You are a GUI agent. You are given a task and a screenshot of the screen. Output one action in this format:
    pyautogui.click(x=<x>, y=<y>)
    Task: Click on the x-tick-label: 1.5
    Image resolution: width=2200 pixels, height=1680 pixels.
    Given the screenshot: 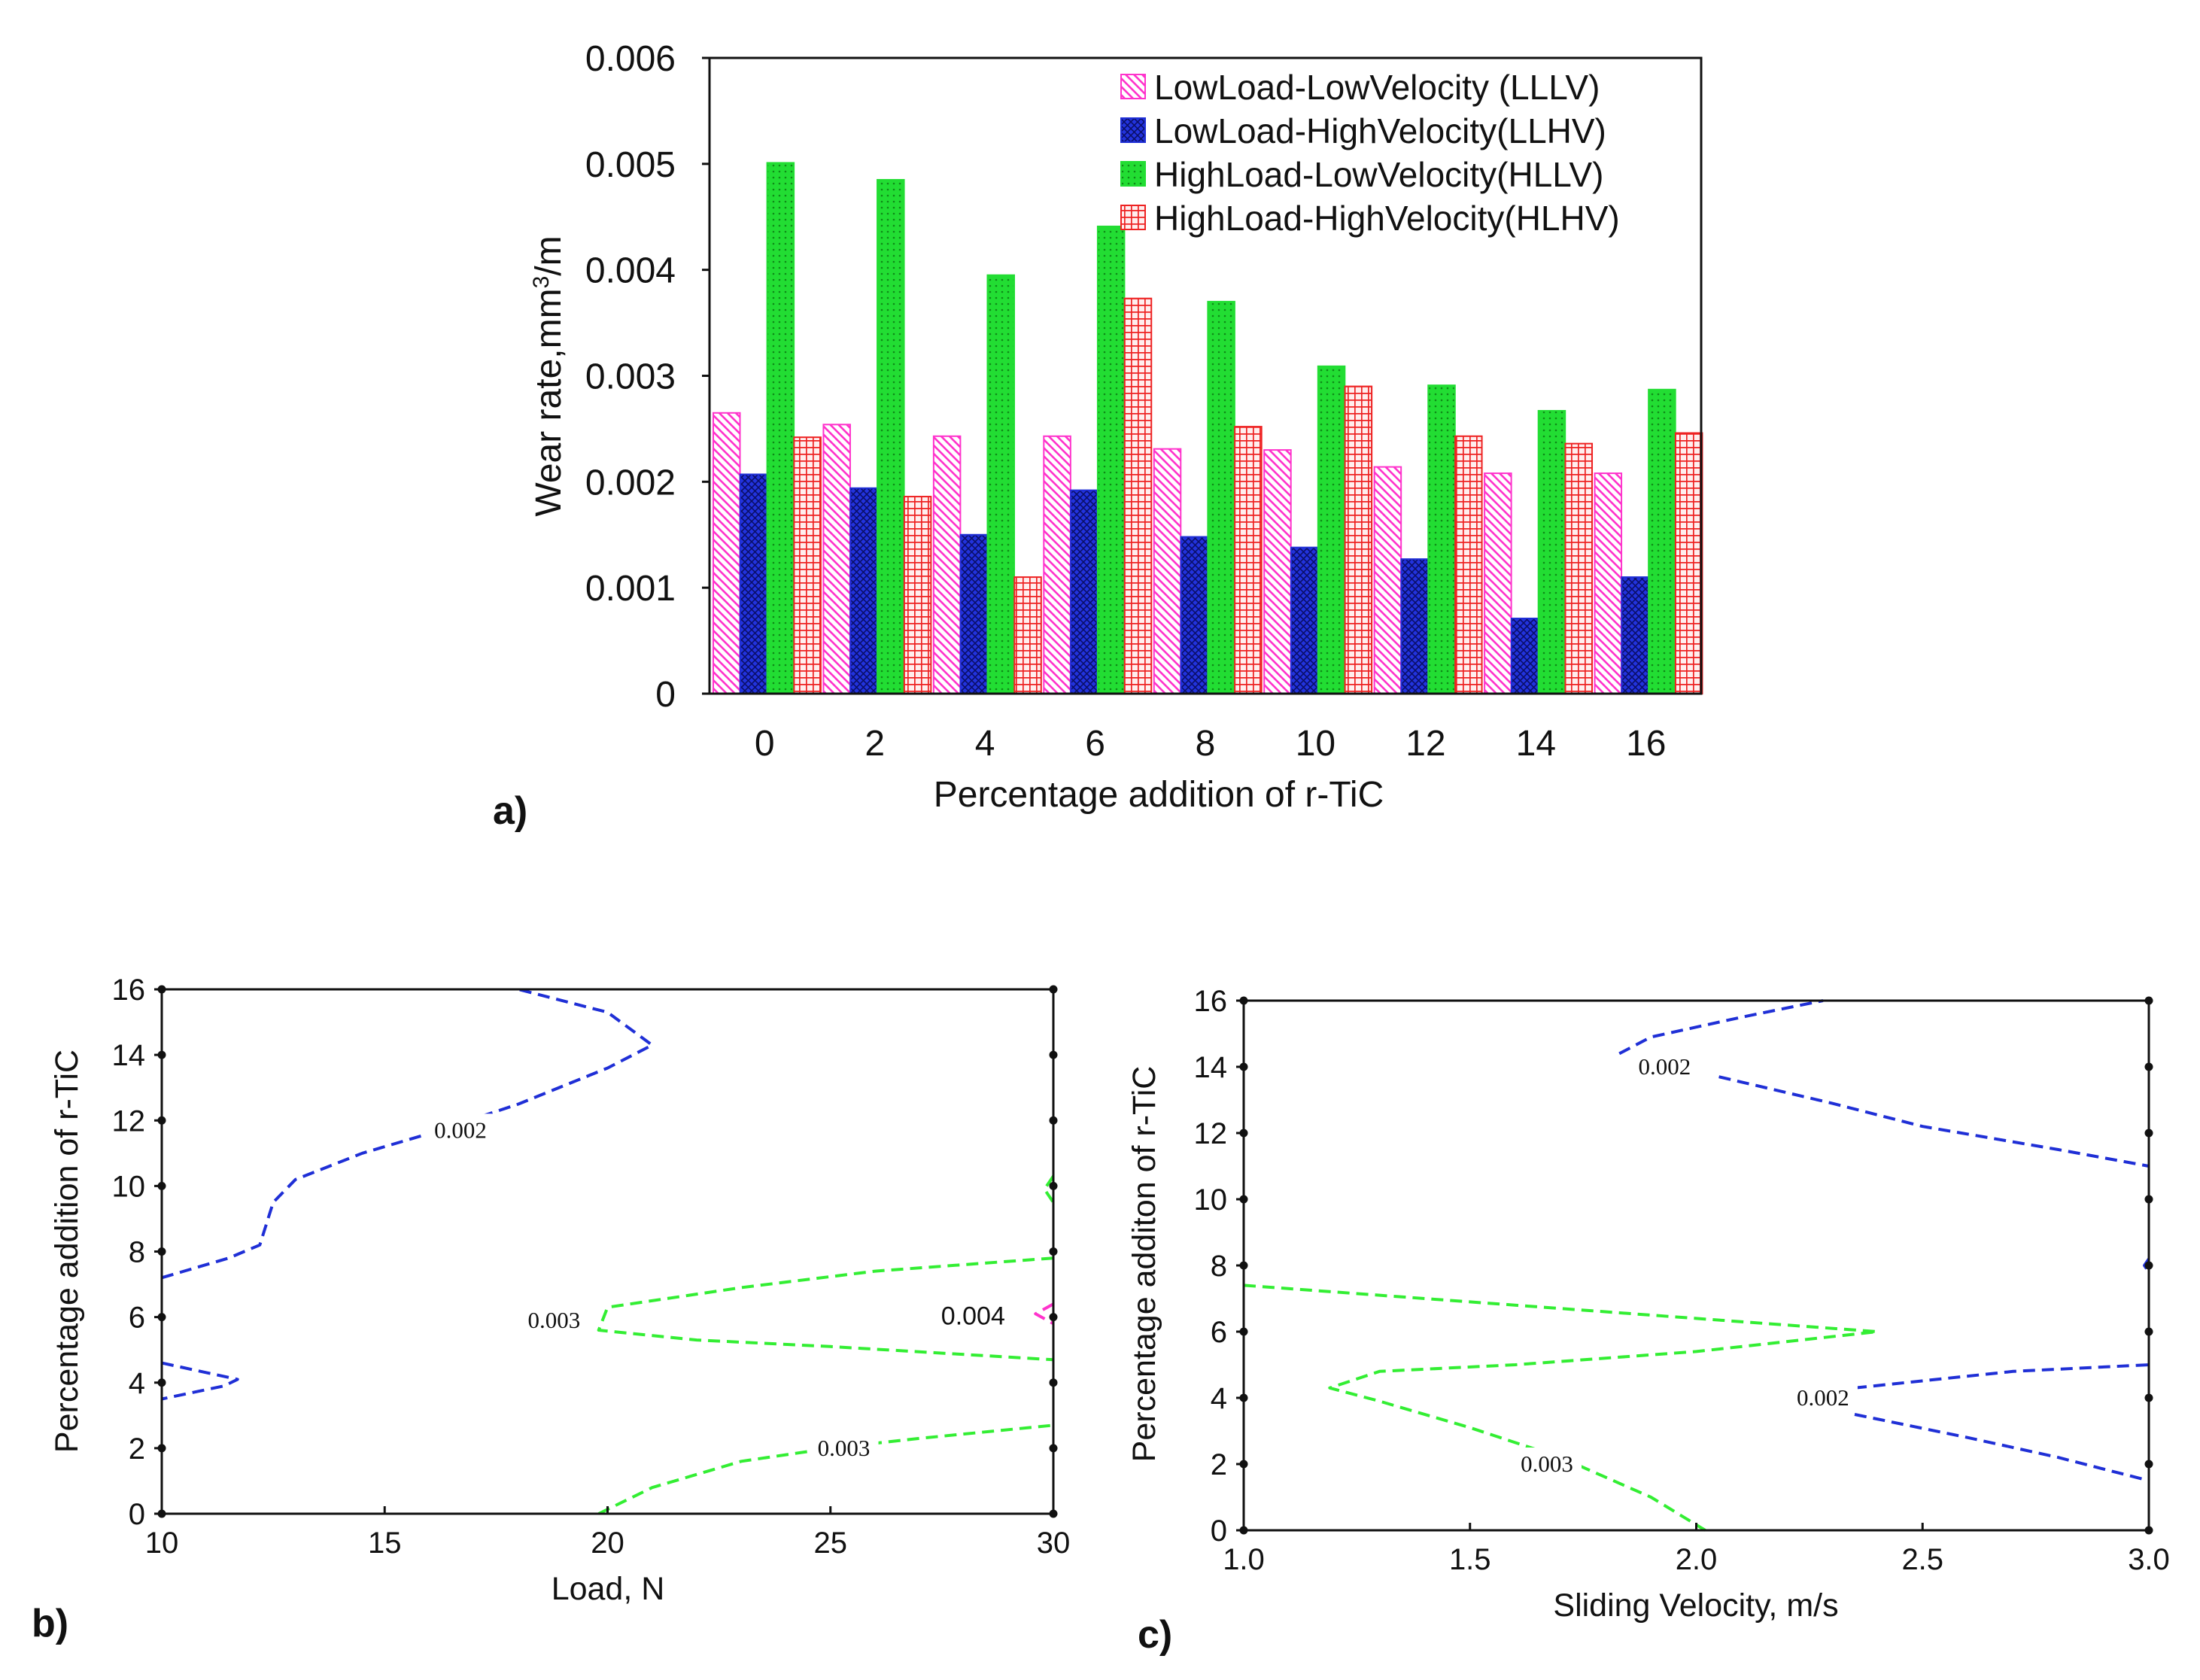 What is the action you would take?
    pyautogui.click(x=1470, y=1560)
    